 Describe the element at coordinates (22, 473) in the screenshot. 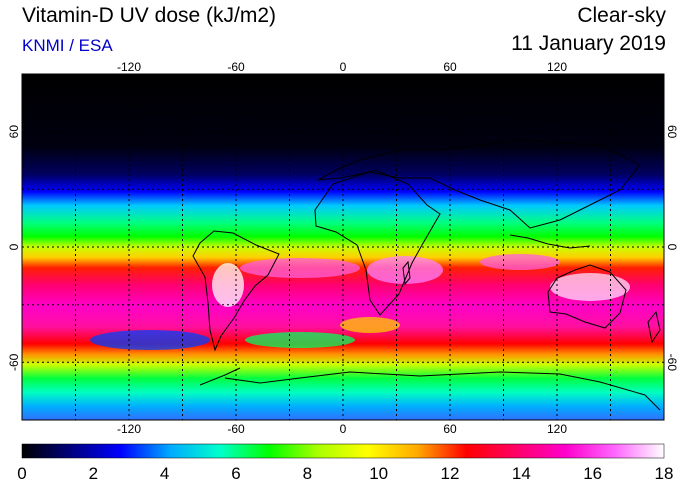

I see `colorbar-tick-label: 0` at that location.